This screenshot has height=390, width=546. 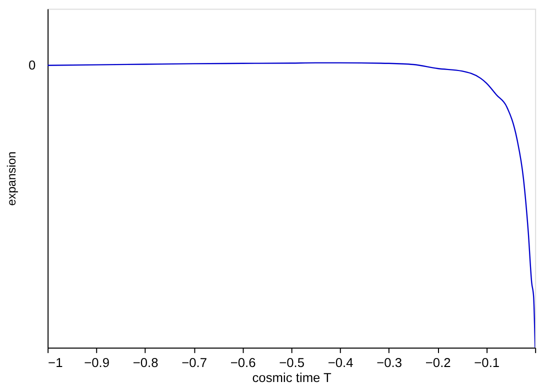 I want to click on x-tick-label: −0.1, so click(x=487, y=362).